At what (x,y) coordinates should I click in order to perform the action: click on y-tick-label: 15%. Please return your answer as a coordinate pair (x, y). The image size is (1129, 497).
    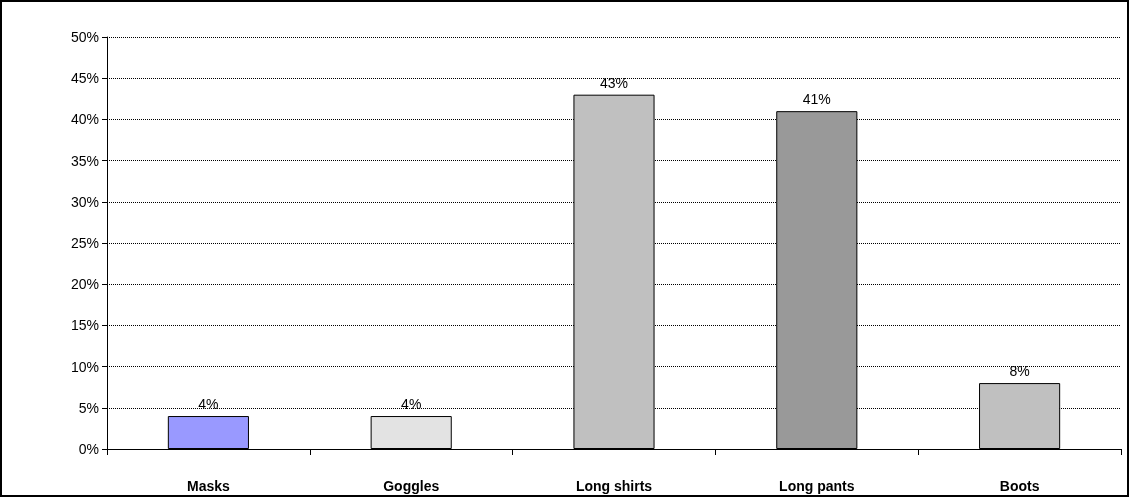
    Looking at the image, I should click on (84, 325).